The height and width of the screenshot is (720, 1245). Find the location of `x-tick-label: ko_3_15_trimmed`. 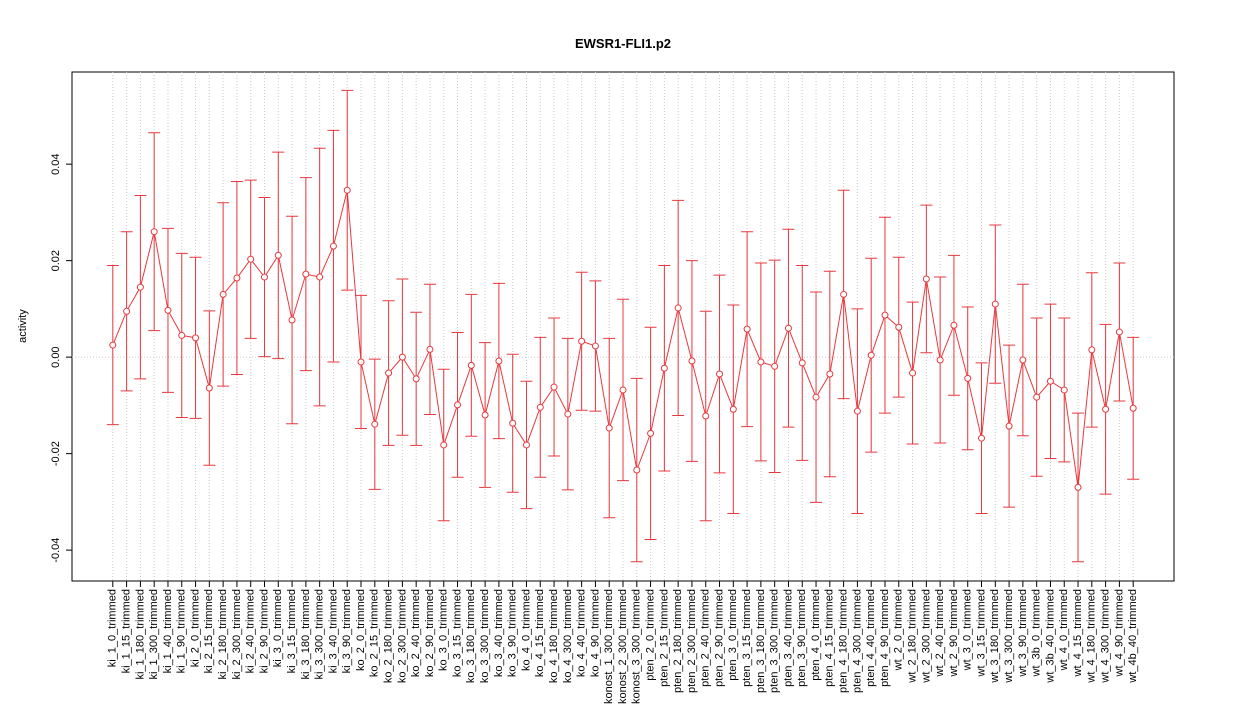

x-tick-label: ko_3_15_trimmed is located at coordinates (457, 633).